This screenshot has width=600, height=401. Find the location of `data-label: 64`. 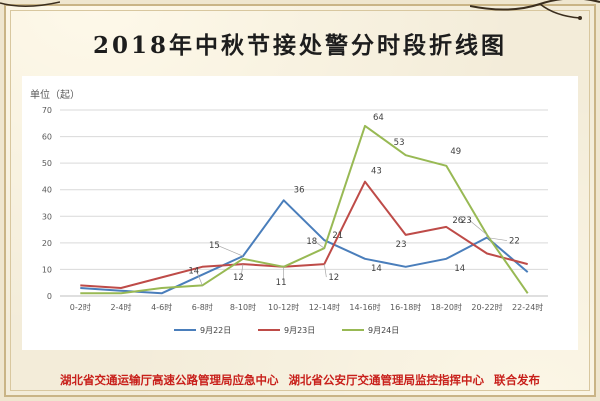

data-label: 64 is located at coordinates (378, 118).